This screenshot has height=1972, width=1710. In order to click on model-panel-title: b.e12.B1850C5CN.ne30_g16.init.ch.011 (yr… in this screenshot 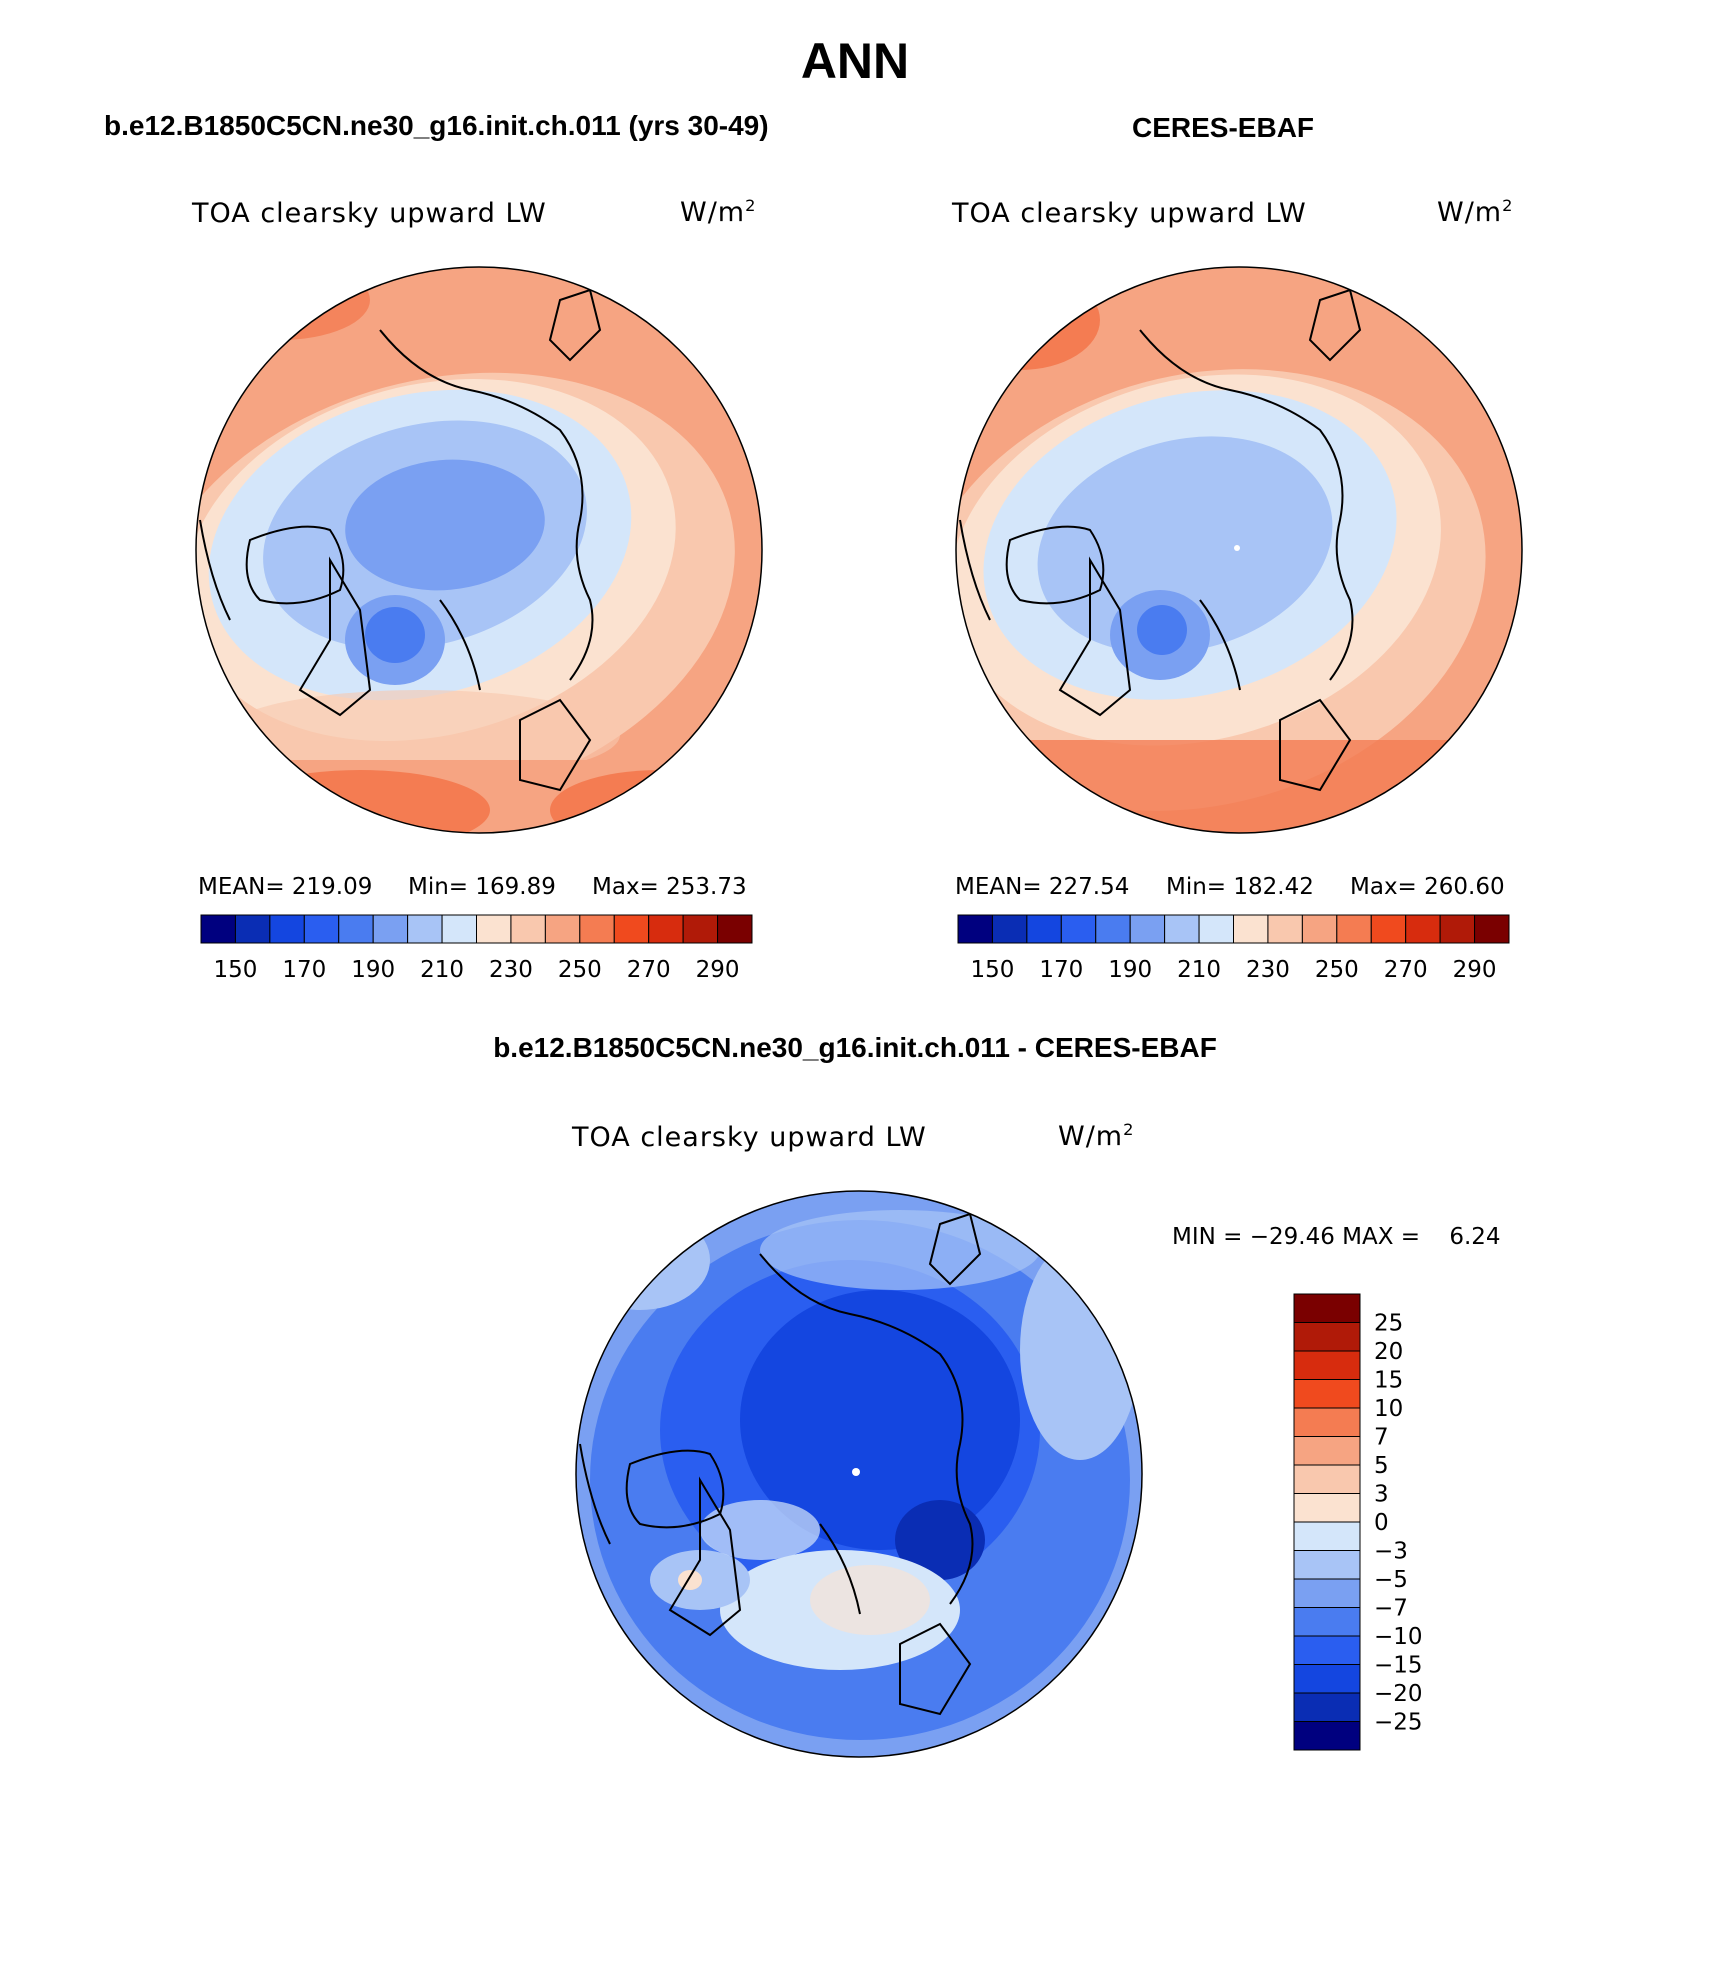, I will do `click(436, 125)`.